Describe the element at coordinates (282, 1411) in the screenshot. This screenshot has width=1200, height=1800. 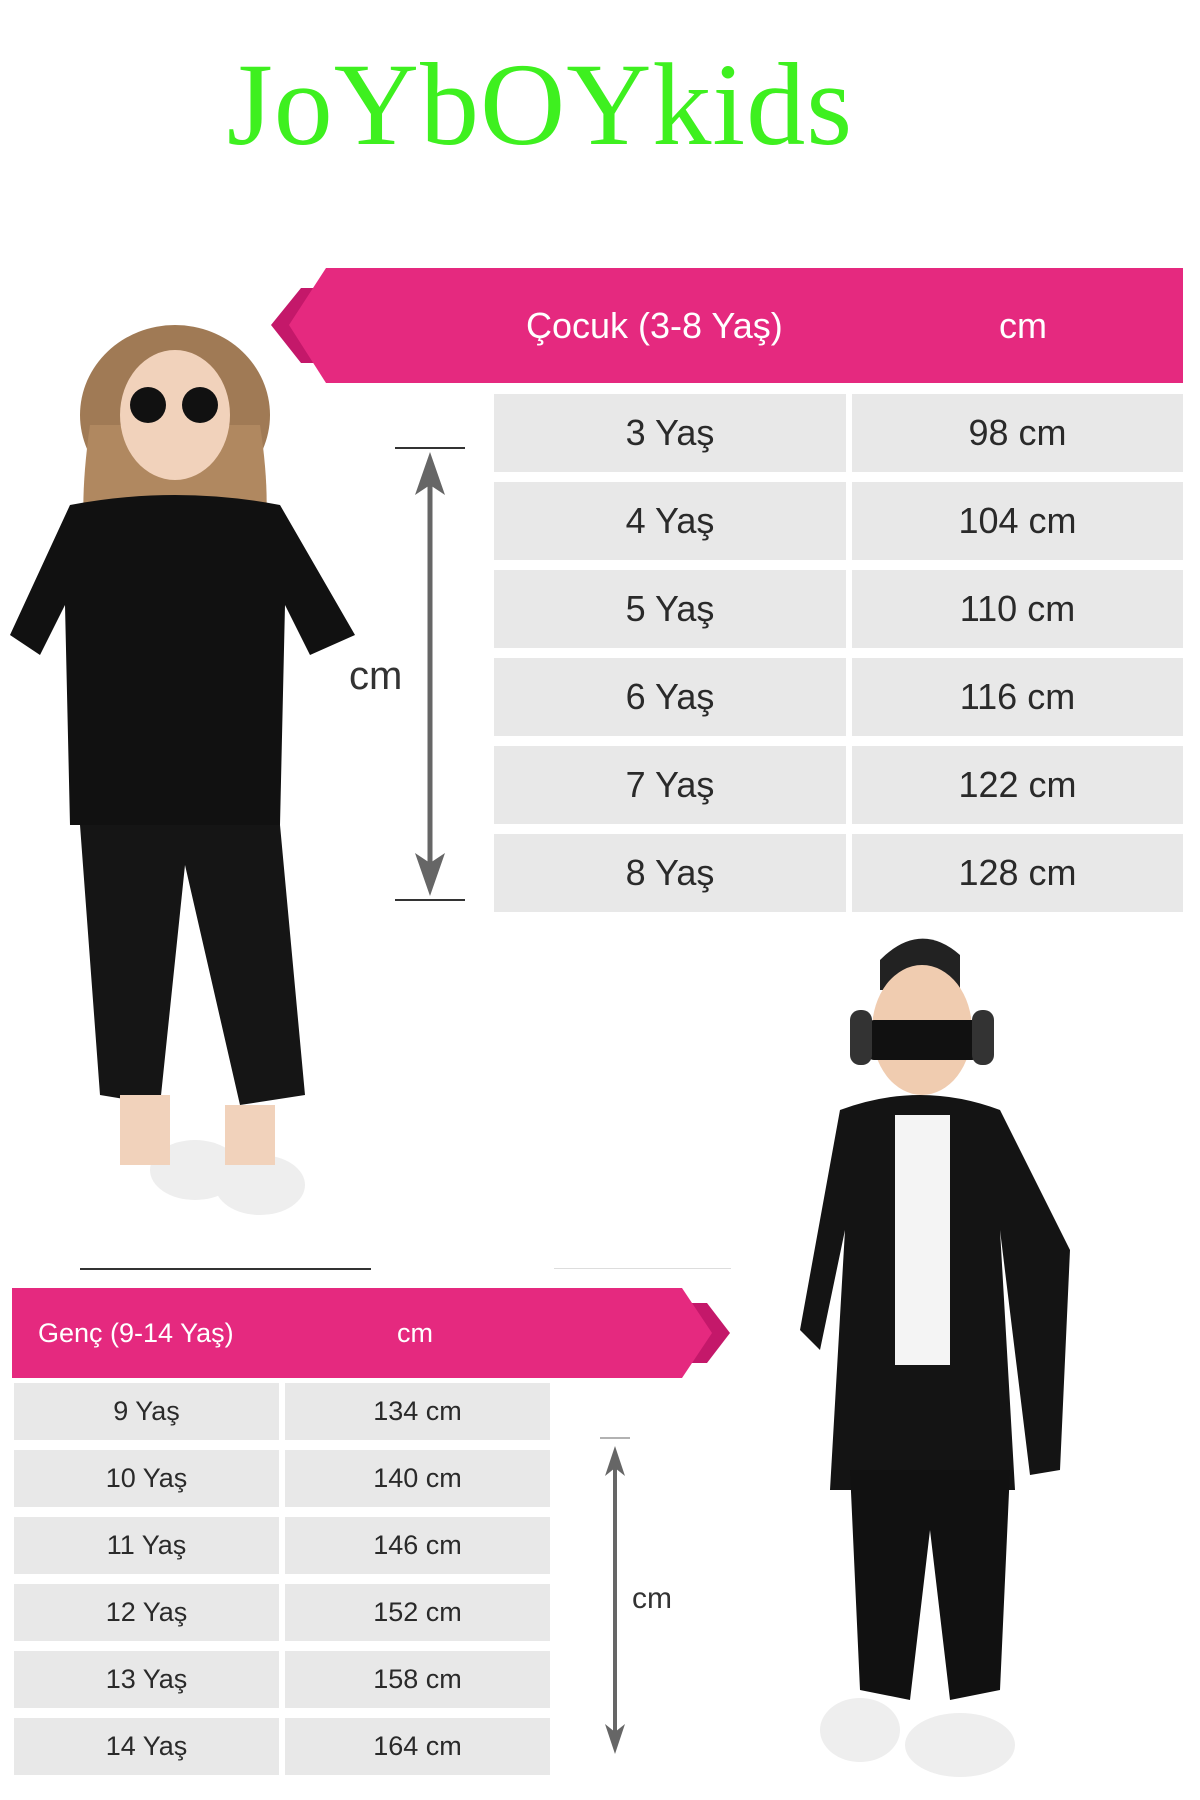
I see `table-row: 9 Yaş 134 cm` at that location.